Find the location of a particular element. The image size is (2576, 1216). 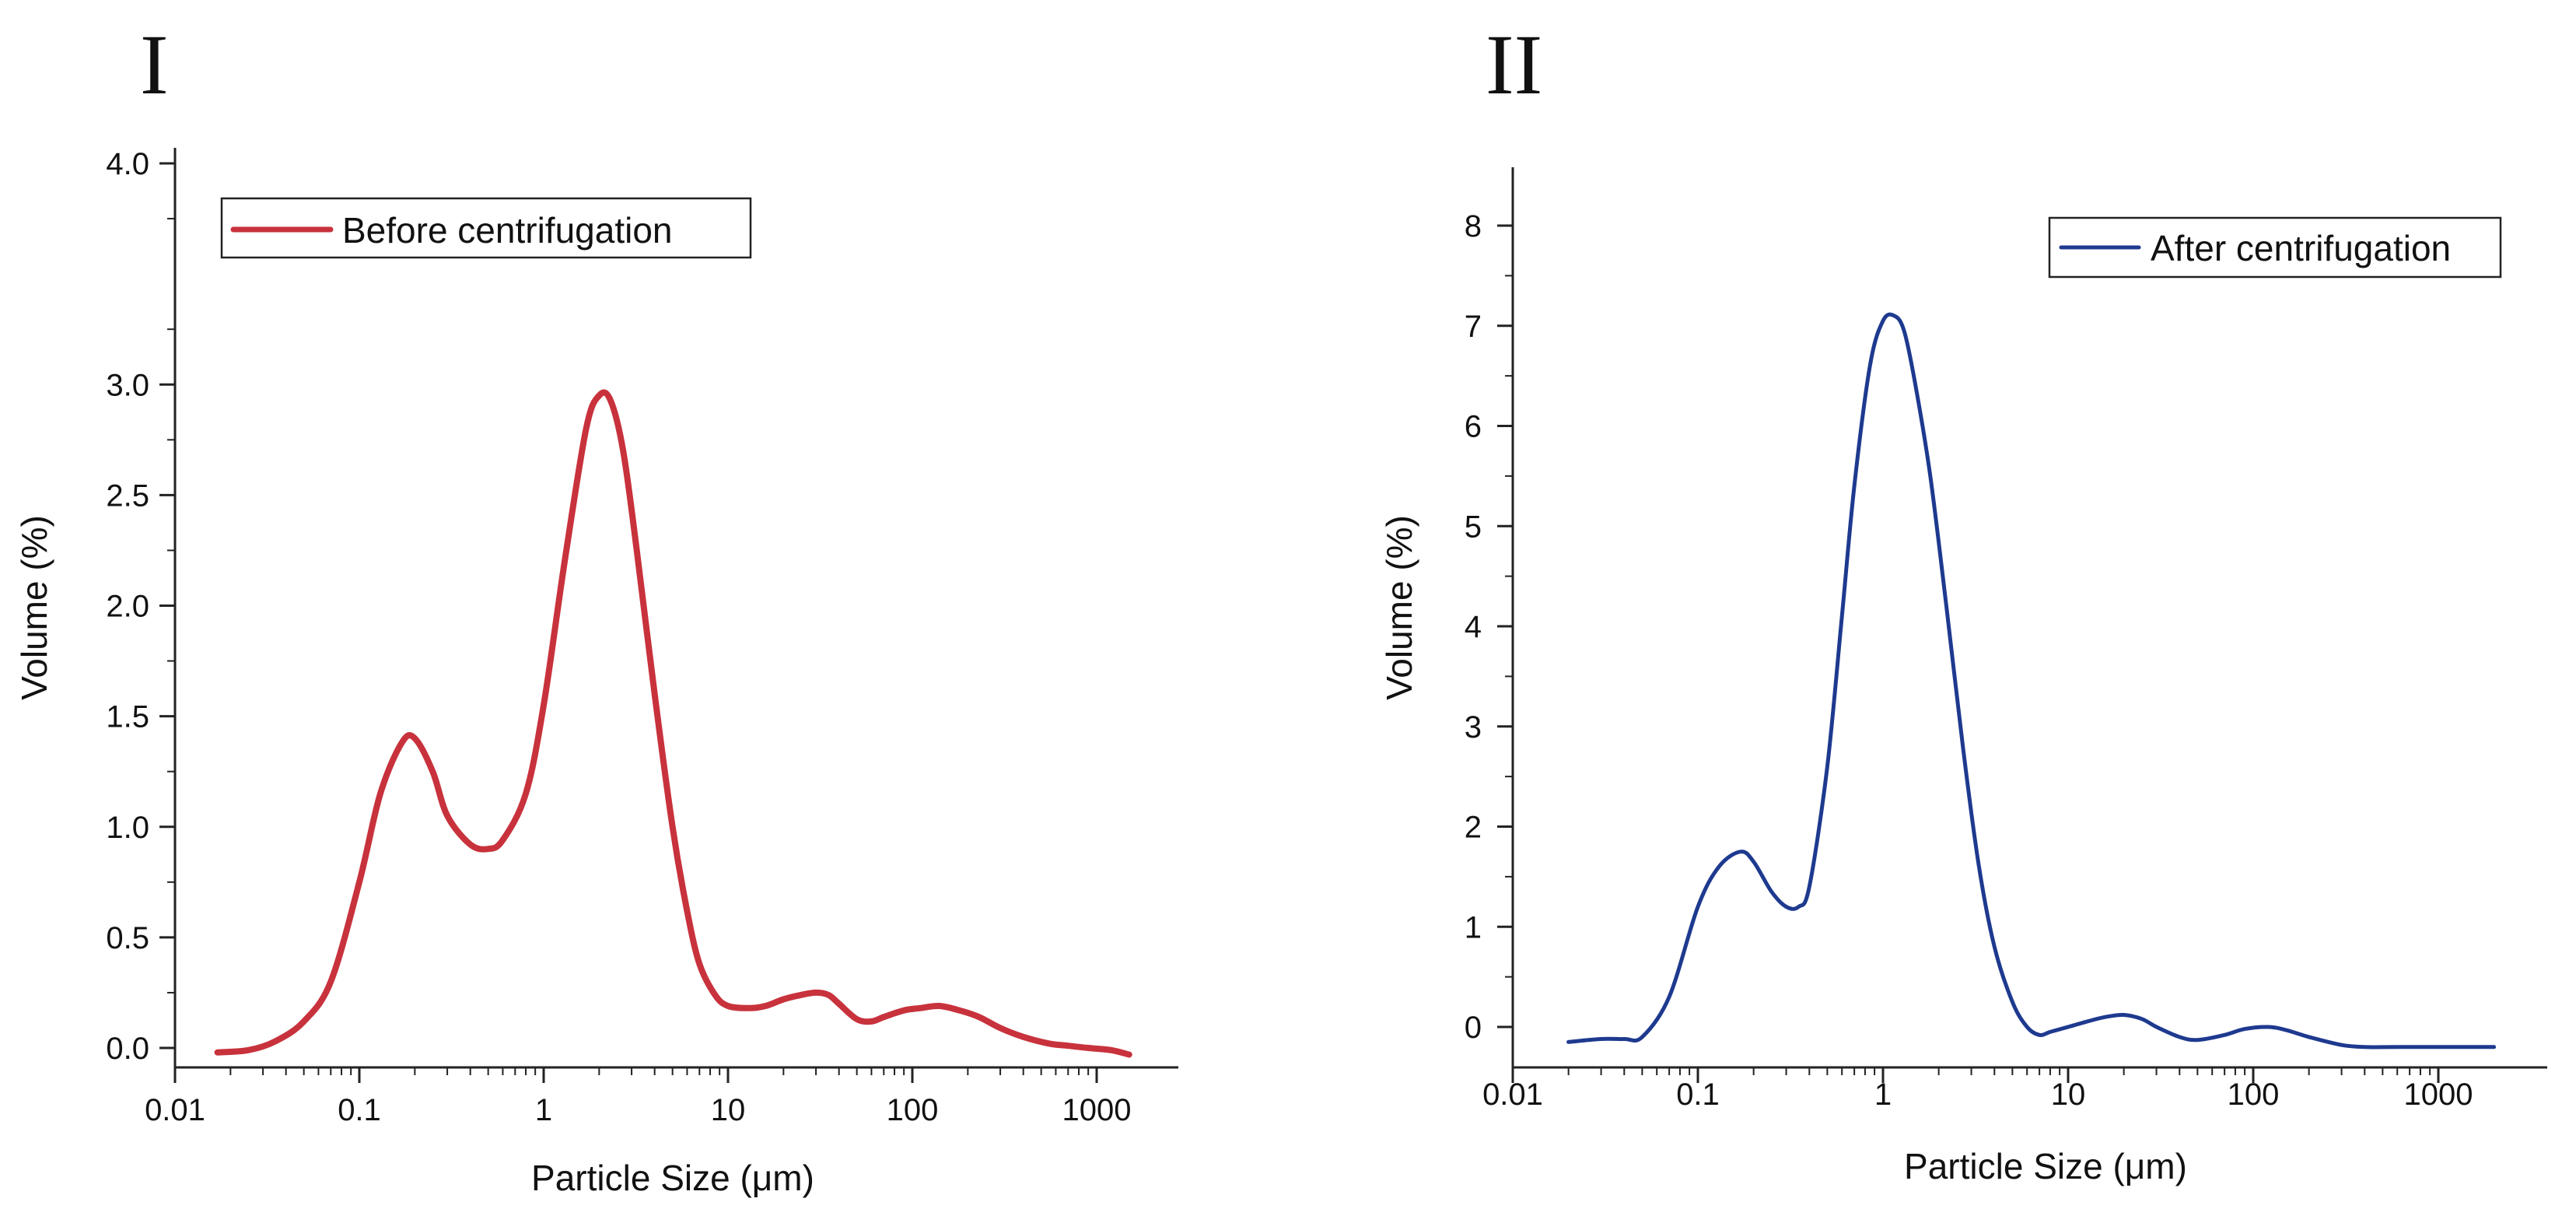

y-tick-label: 7 is located at coordinates (1474, 327).